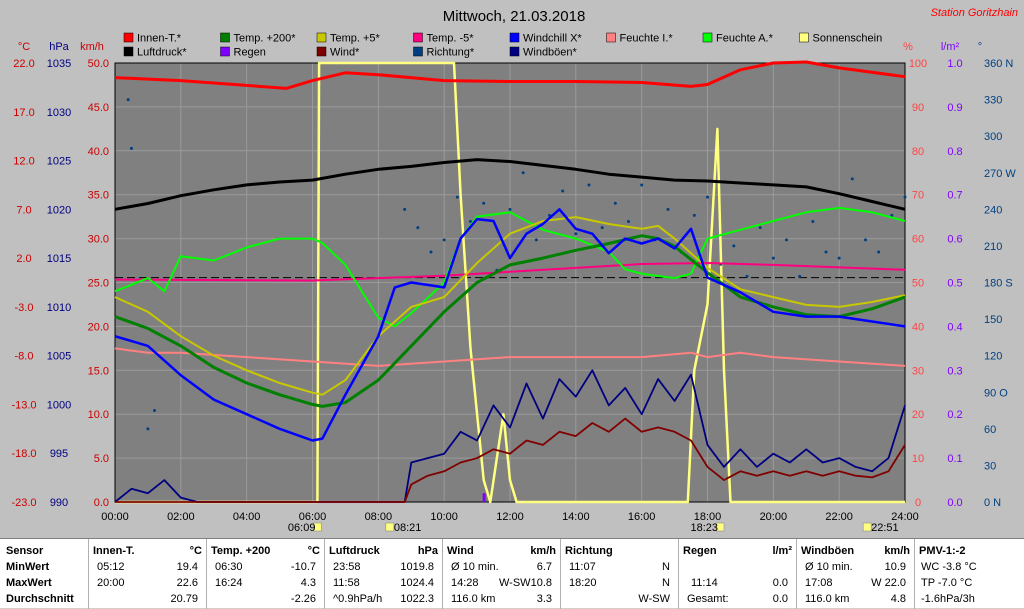 This screenshot has height=609, width=1024. What do you see at coordinates (918, 371) in the screenshot?
I see `percent-tick-label: 30` at bounding box center [918, 371].